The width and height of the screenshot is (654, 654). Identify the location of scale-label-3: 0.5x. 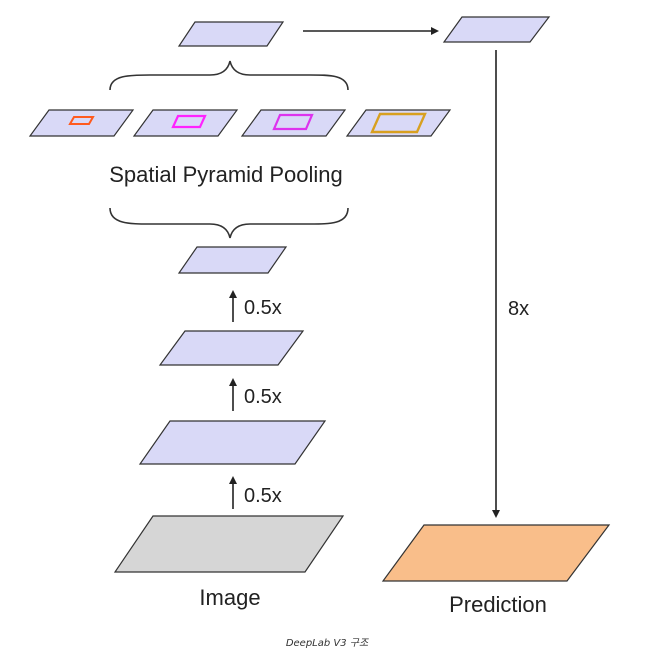
(263, 308).